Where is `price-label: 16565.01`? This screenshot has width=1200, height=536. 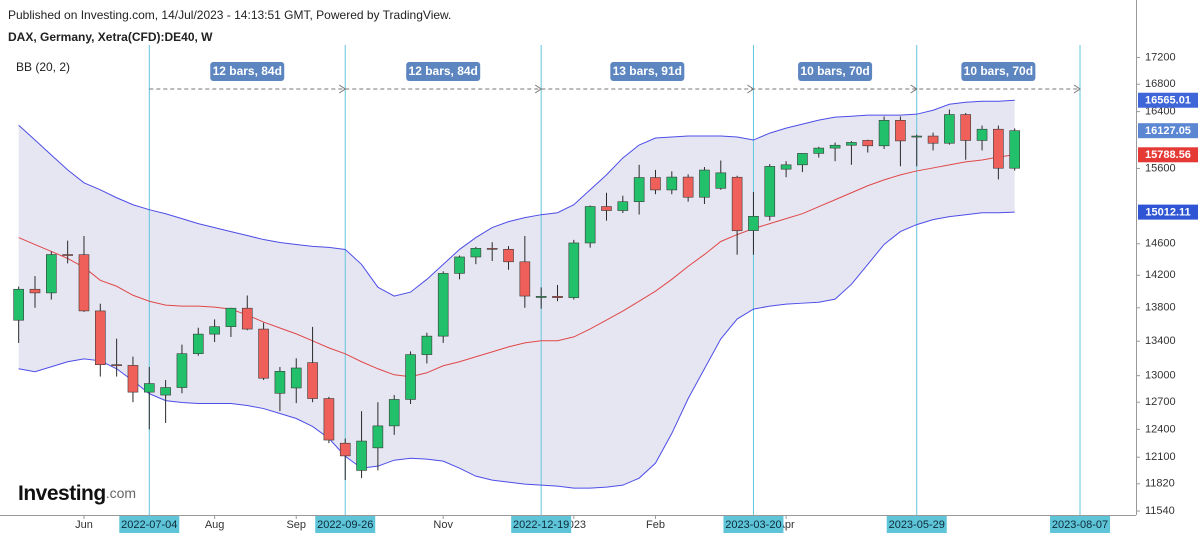 price-label: 16565.01 is located at coordinates (1168, 101).